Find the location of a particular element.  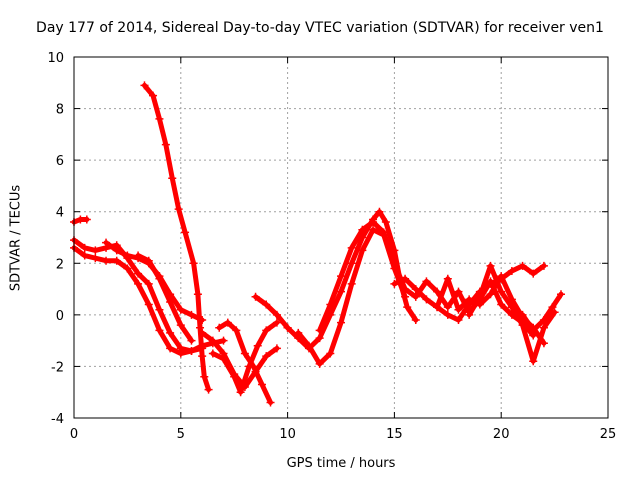

y-tick-label: 8 is located at coordinates (60, 110).